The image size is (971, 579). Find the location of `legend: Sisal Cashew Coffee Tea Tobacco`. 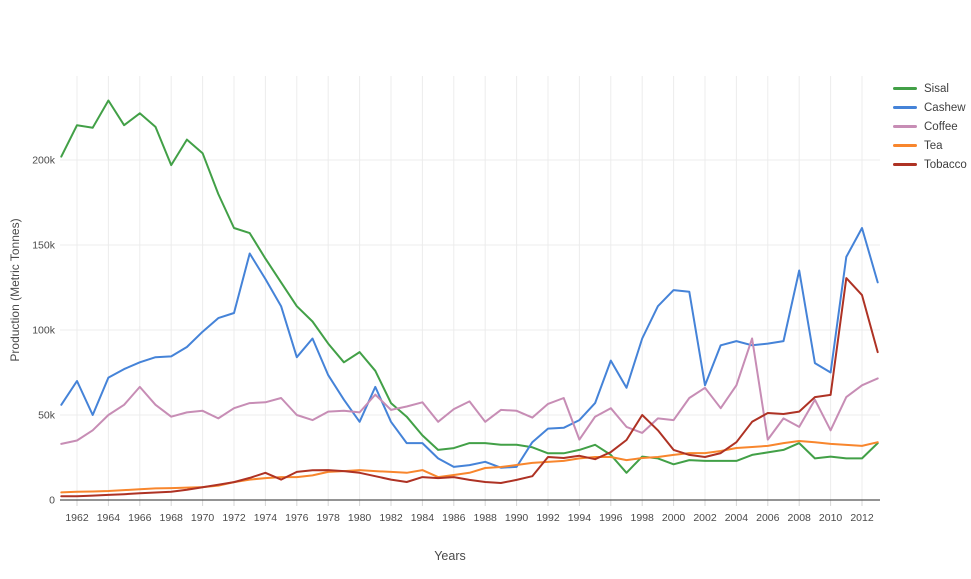

legend: Sisal Cashew Coffee Tea Tobacco is located at coordinates (930, 126).